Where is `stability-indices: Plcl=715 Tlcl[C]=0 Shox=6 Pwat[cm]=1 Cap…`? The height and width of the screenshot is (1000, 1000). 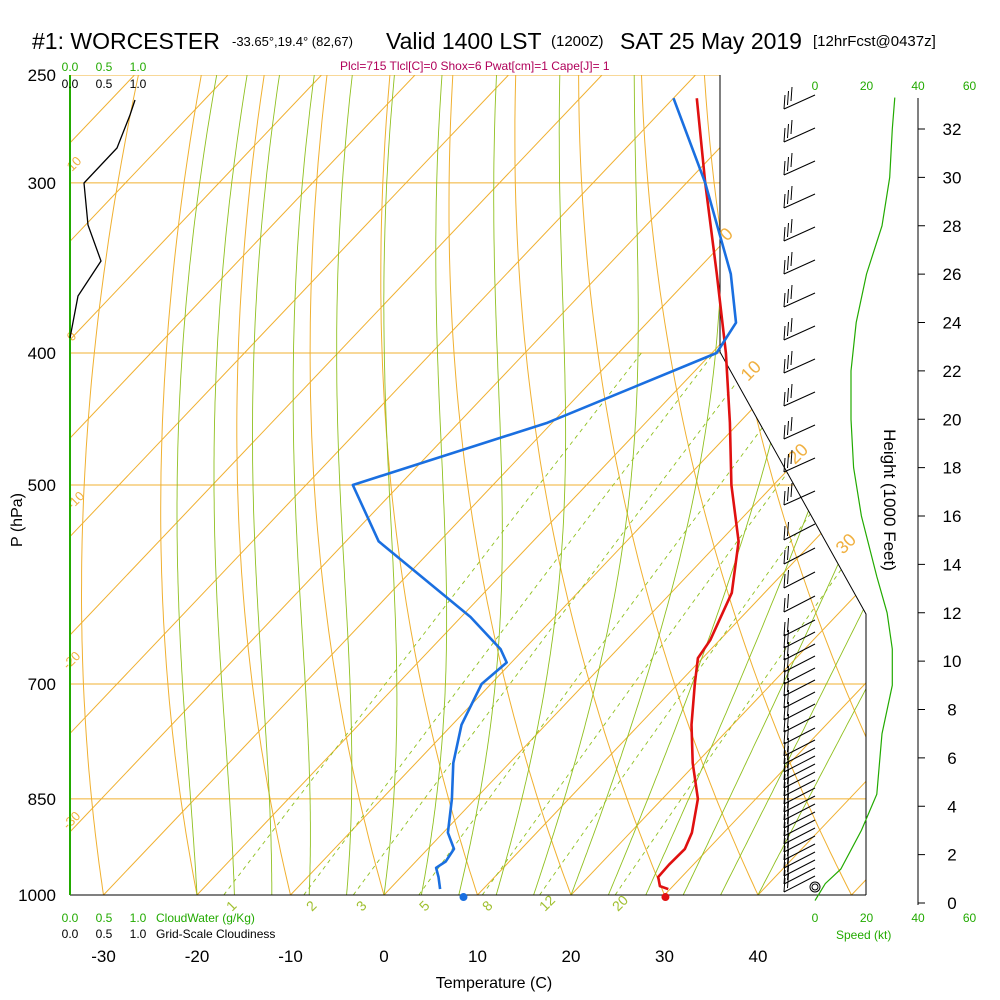 stability-indices: Plcl=715 Tlcl[C]=0 Shox=6 Pwat[cm]=1 Cap… is located at coordinates (475, 66).